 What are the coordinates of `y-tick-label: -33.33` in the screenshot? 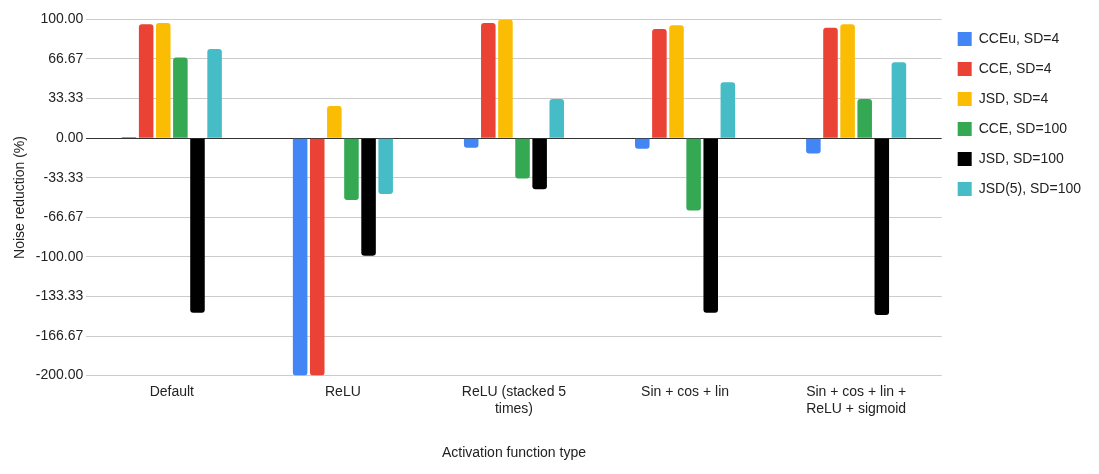 It's located at (63, 176).